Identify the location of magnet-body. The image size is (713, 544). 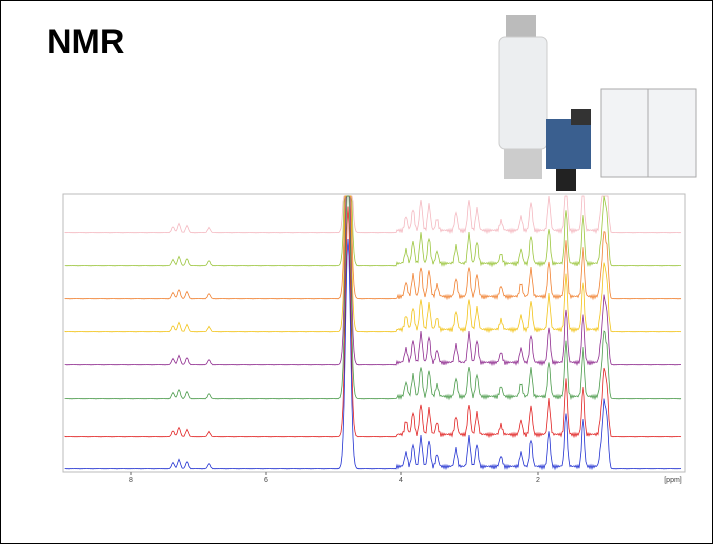
(523, 93).